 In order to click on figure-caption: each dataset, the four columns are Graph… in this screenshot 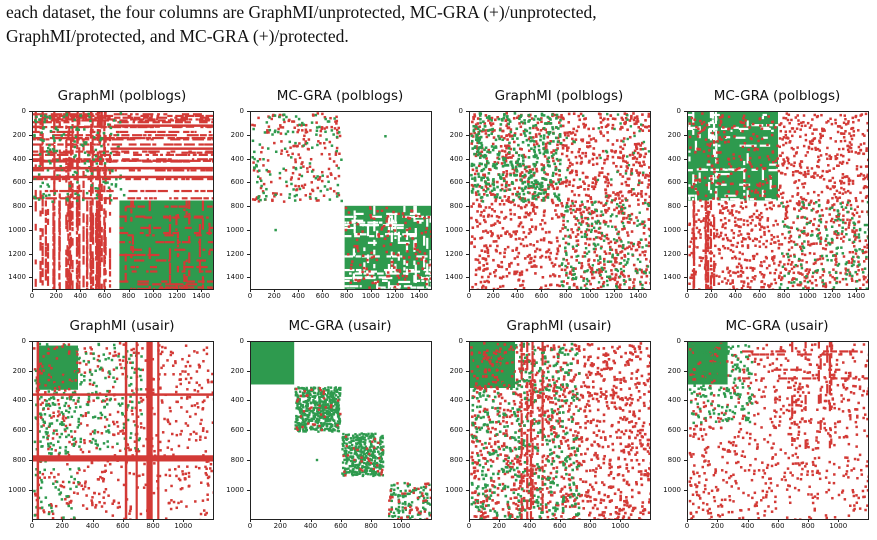, I will do `click(439, 24)`.